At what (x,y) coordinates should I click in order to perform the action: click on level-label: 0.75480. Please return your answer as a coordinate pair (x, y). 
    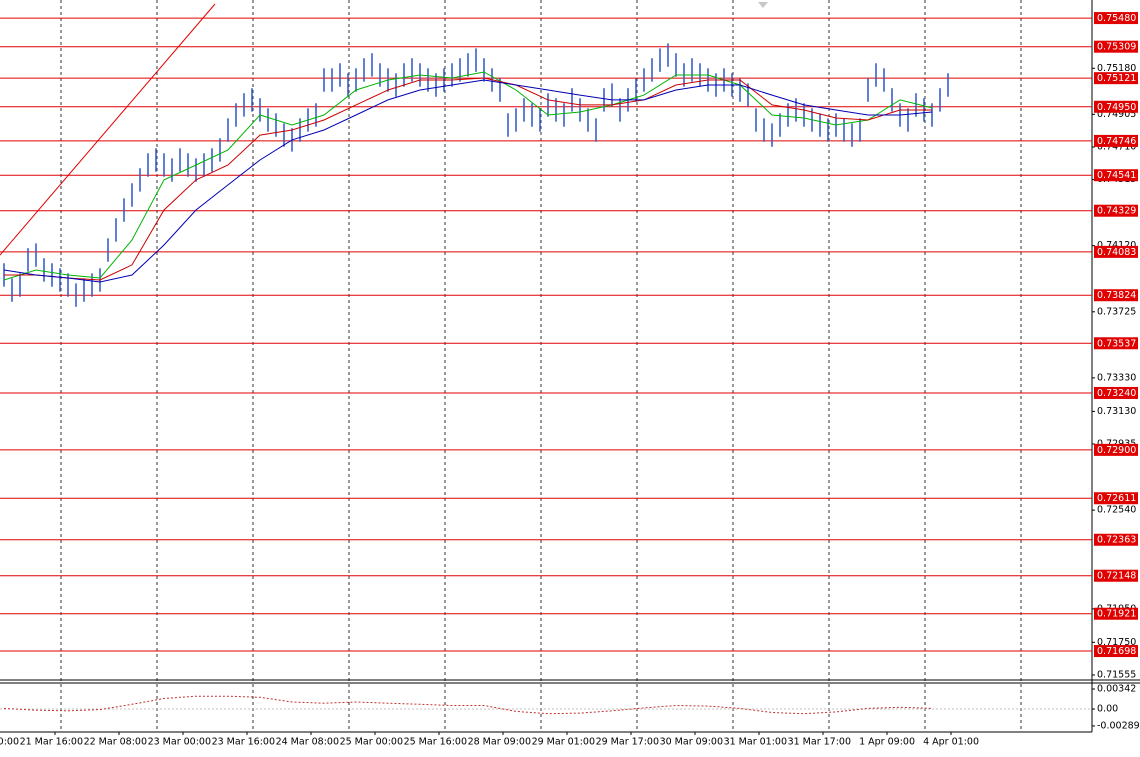
    Looking at the image, I should click on (1116, 18).